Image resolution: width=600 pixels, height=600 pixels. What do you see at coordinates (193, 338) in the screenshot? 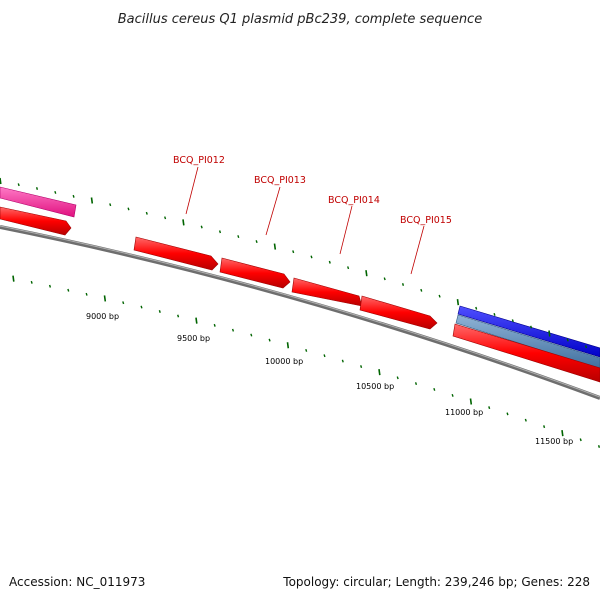
I see `ruler-label: 9500 bp` at bounding box center [193, 338].